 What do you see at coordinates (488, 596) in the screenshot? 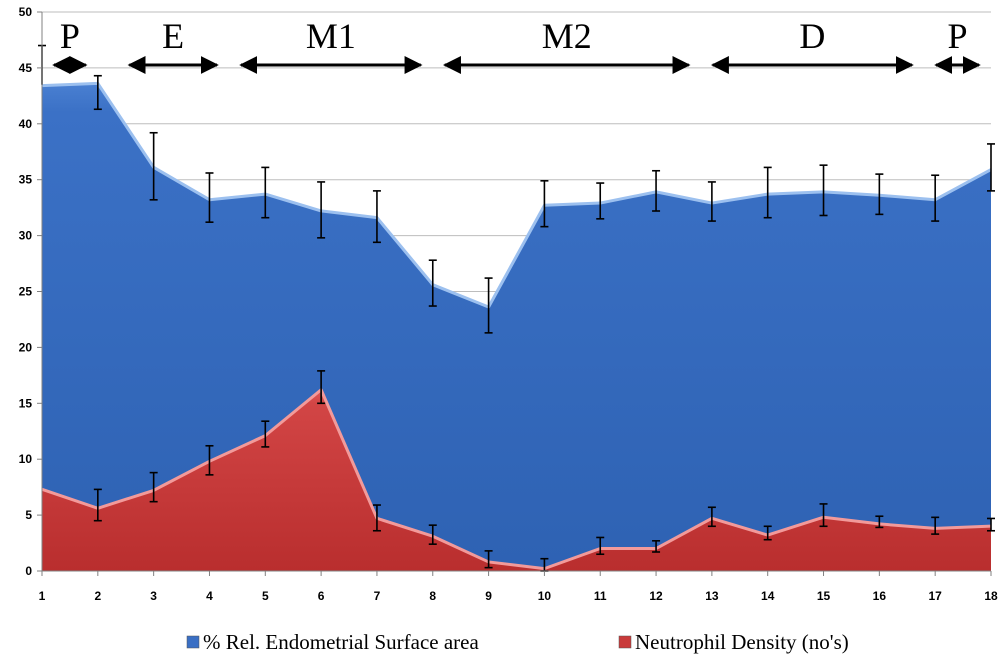
I see `x-tick-label: 9` at bounding box center [488, 596].